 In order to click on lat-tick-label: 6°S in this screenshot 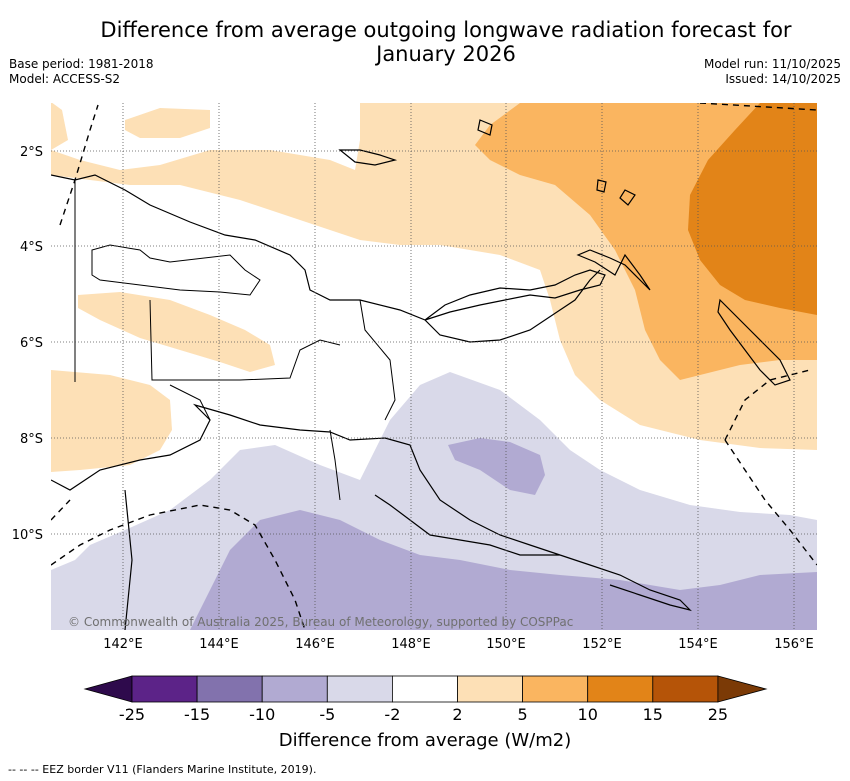, I will do `click(31, 343)`.